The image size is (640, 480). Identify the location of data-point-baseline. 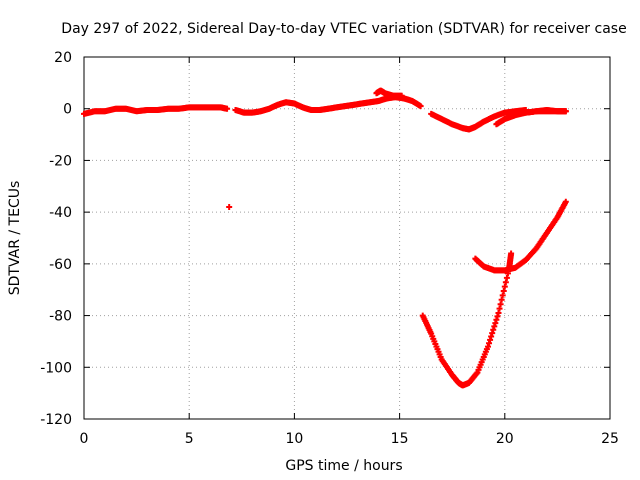
(227, 108).